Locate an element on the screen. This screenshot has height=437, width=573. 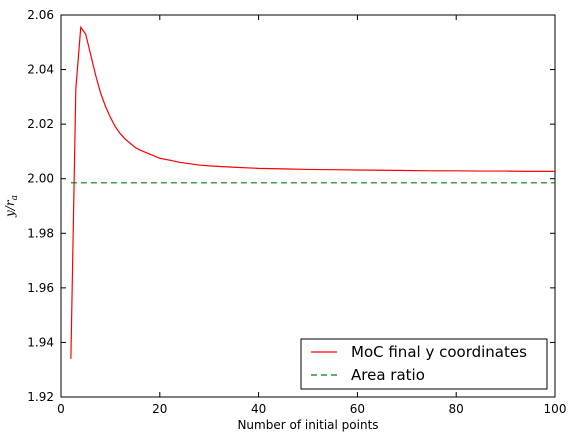
y-tick-label: 2.02 is located at coordinates (40, 124).